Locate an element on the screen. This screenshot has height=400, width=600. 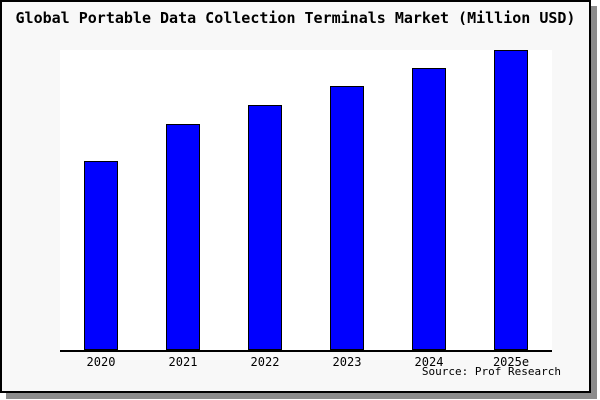
bar-2023 is located at coordinates (347, 218).